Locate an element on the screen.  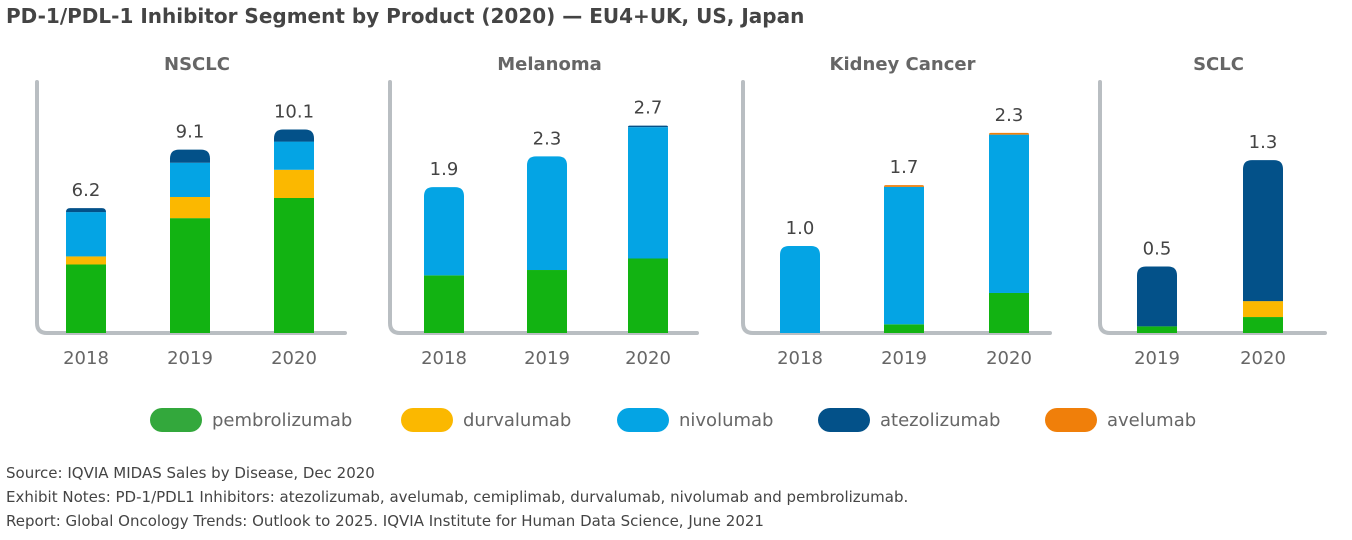
bar-melanoma-2018-pembrolizumab is located at coordinates (444, 304).